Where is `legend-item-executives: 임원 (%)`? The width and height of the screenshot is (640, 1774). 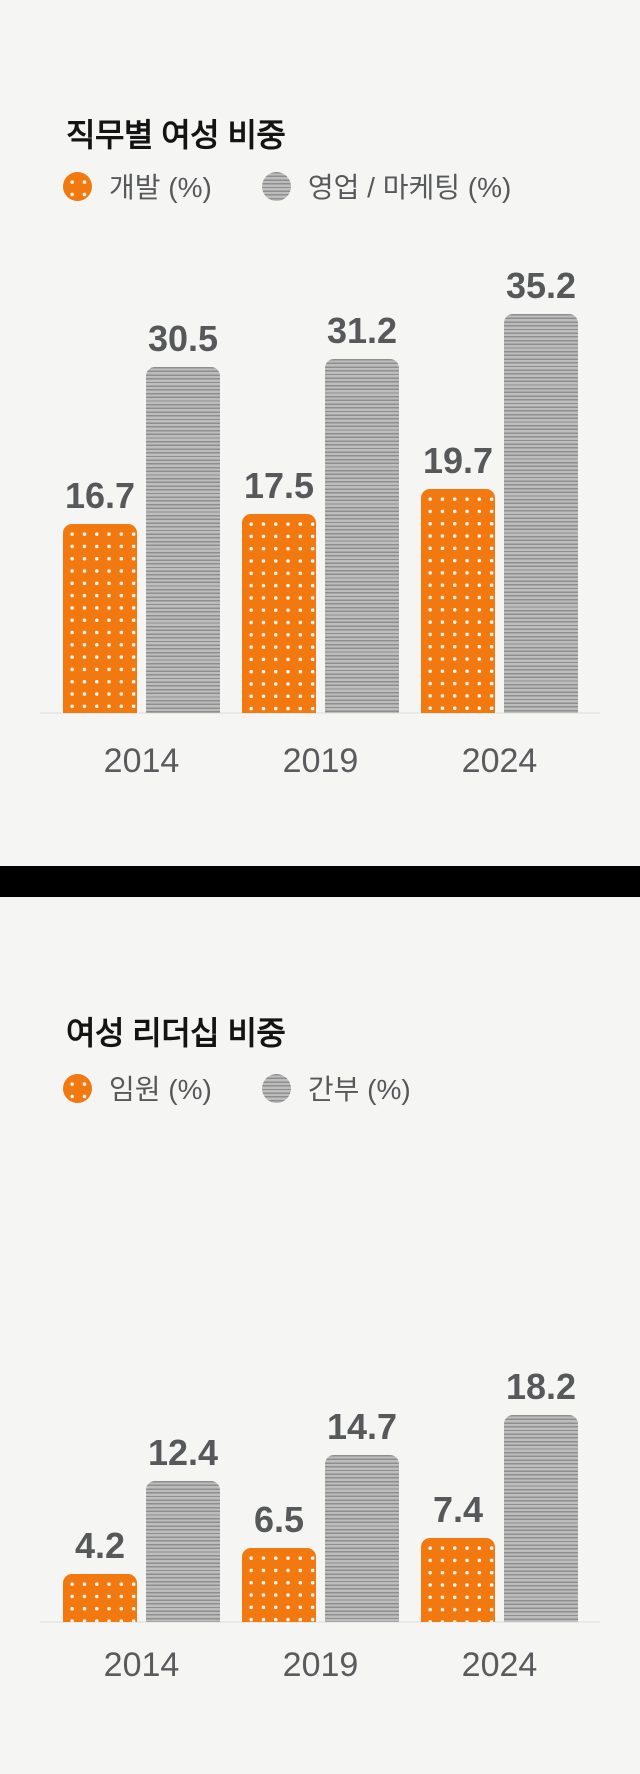 legend-item-executives: 임원 (%) is located at coordinates (137, 1088).